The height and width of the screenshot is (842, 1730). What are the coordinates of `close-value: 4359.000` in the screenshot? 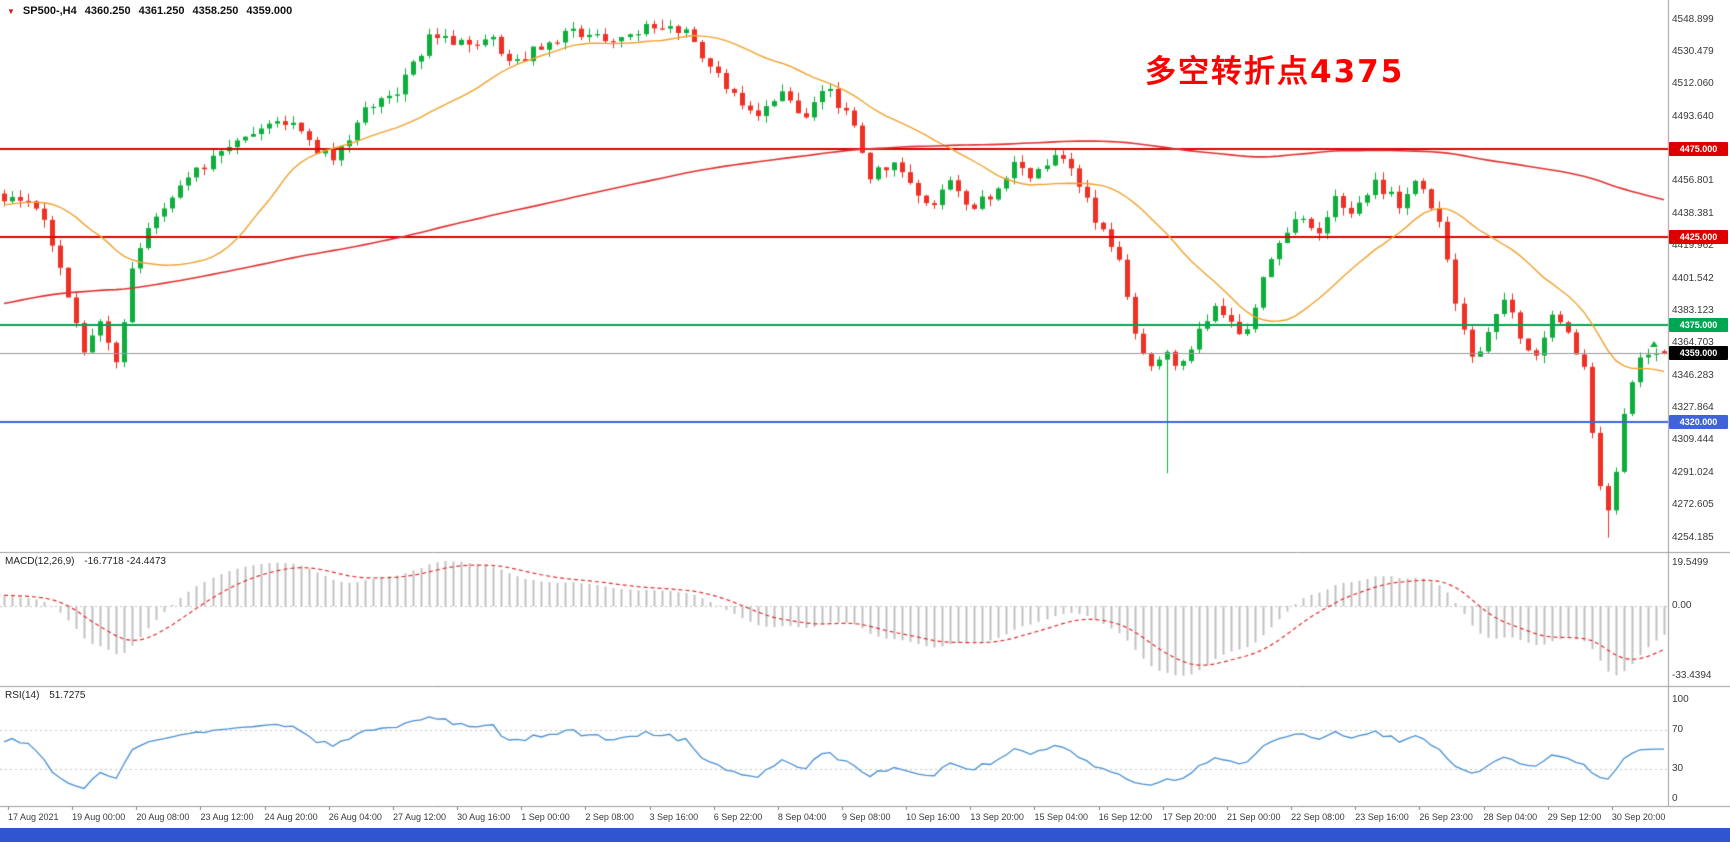 It's located at (269, 11).